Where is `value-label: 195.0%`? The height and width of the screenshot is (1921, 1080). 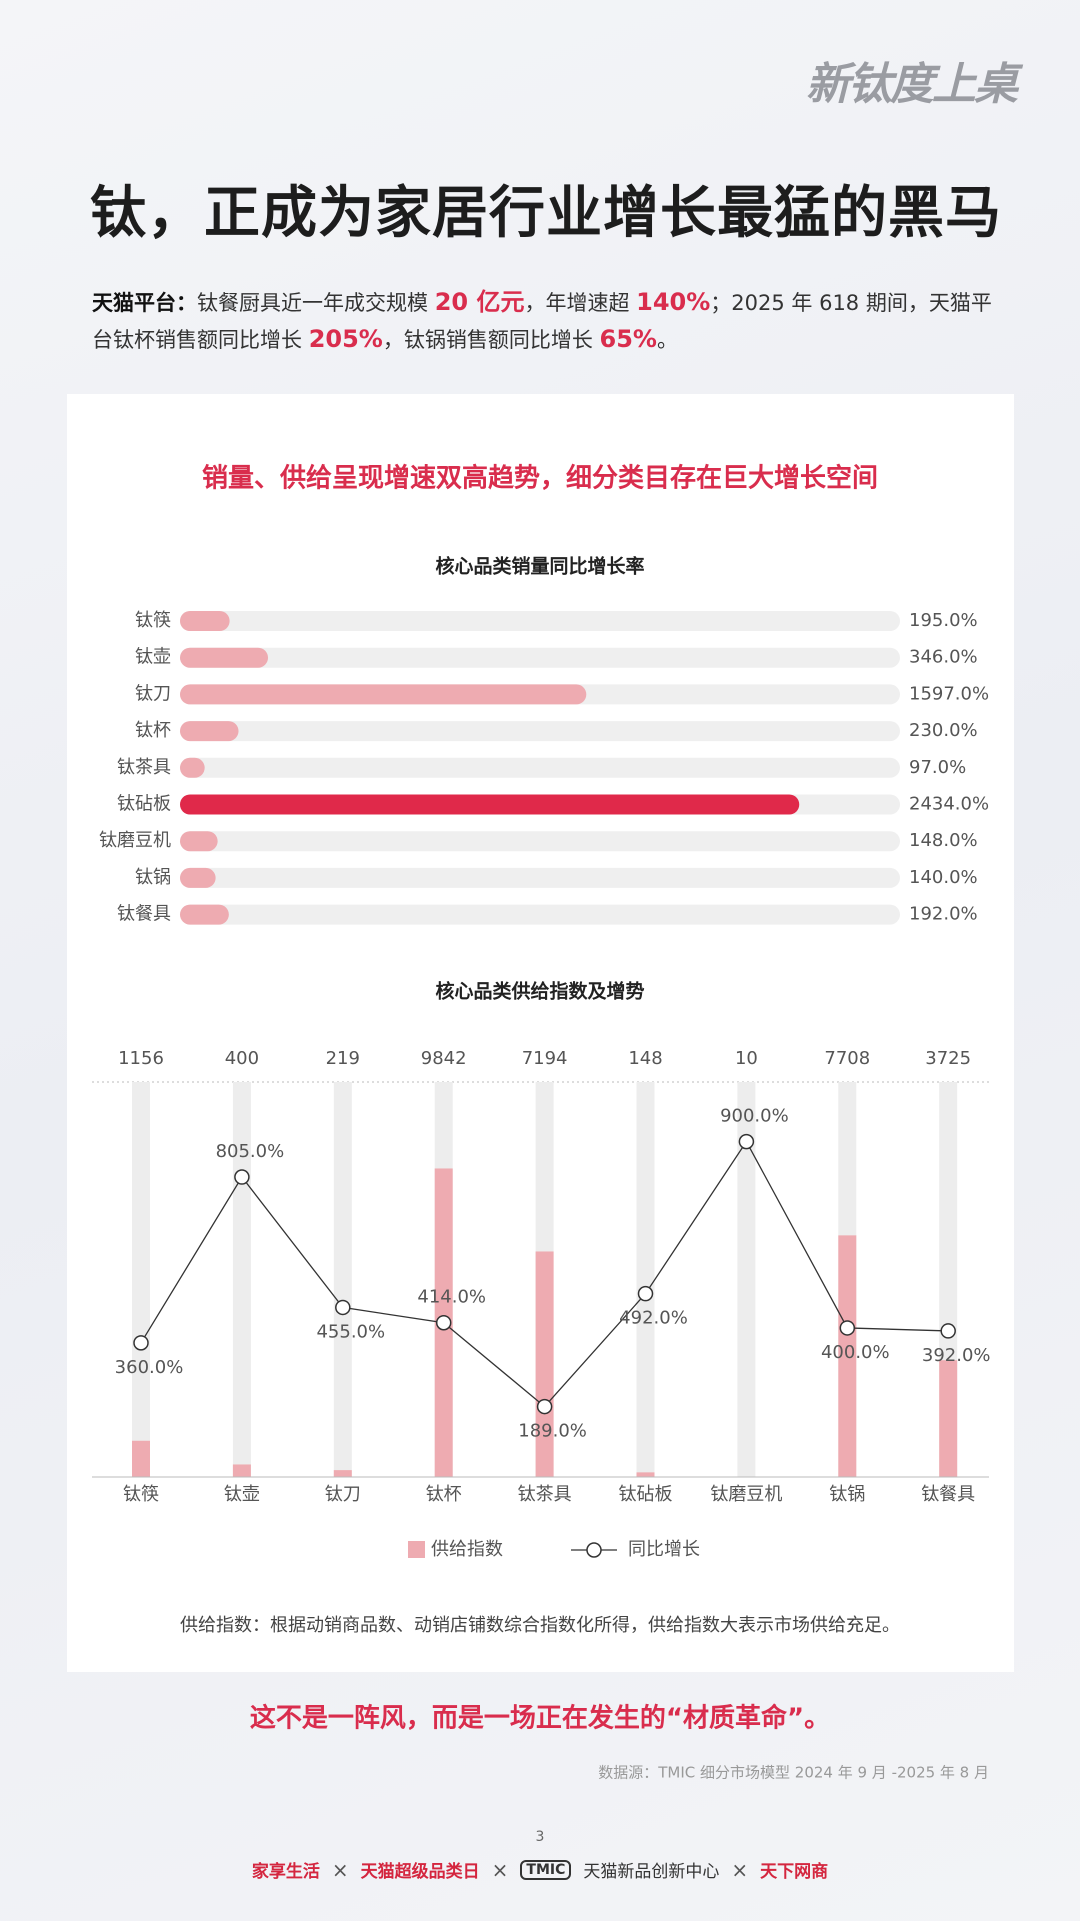 value-label: 195.0% is located at coordinates (943, 620).